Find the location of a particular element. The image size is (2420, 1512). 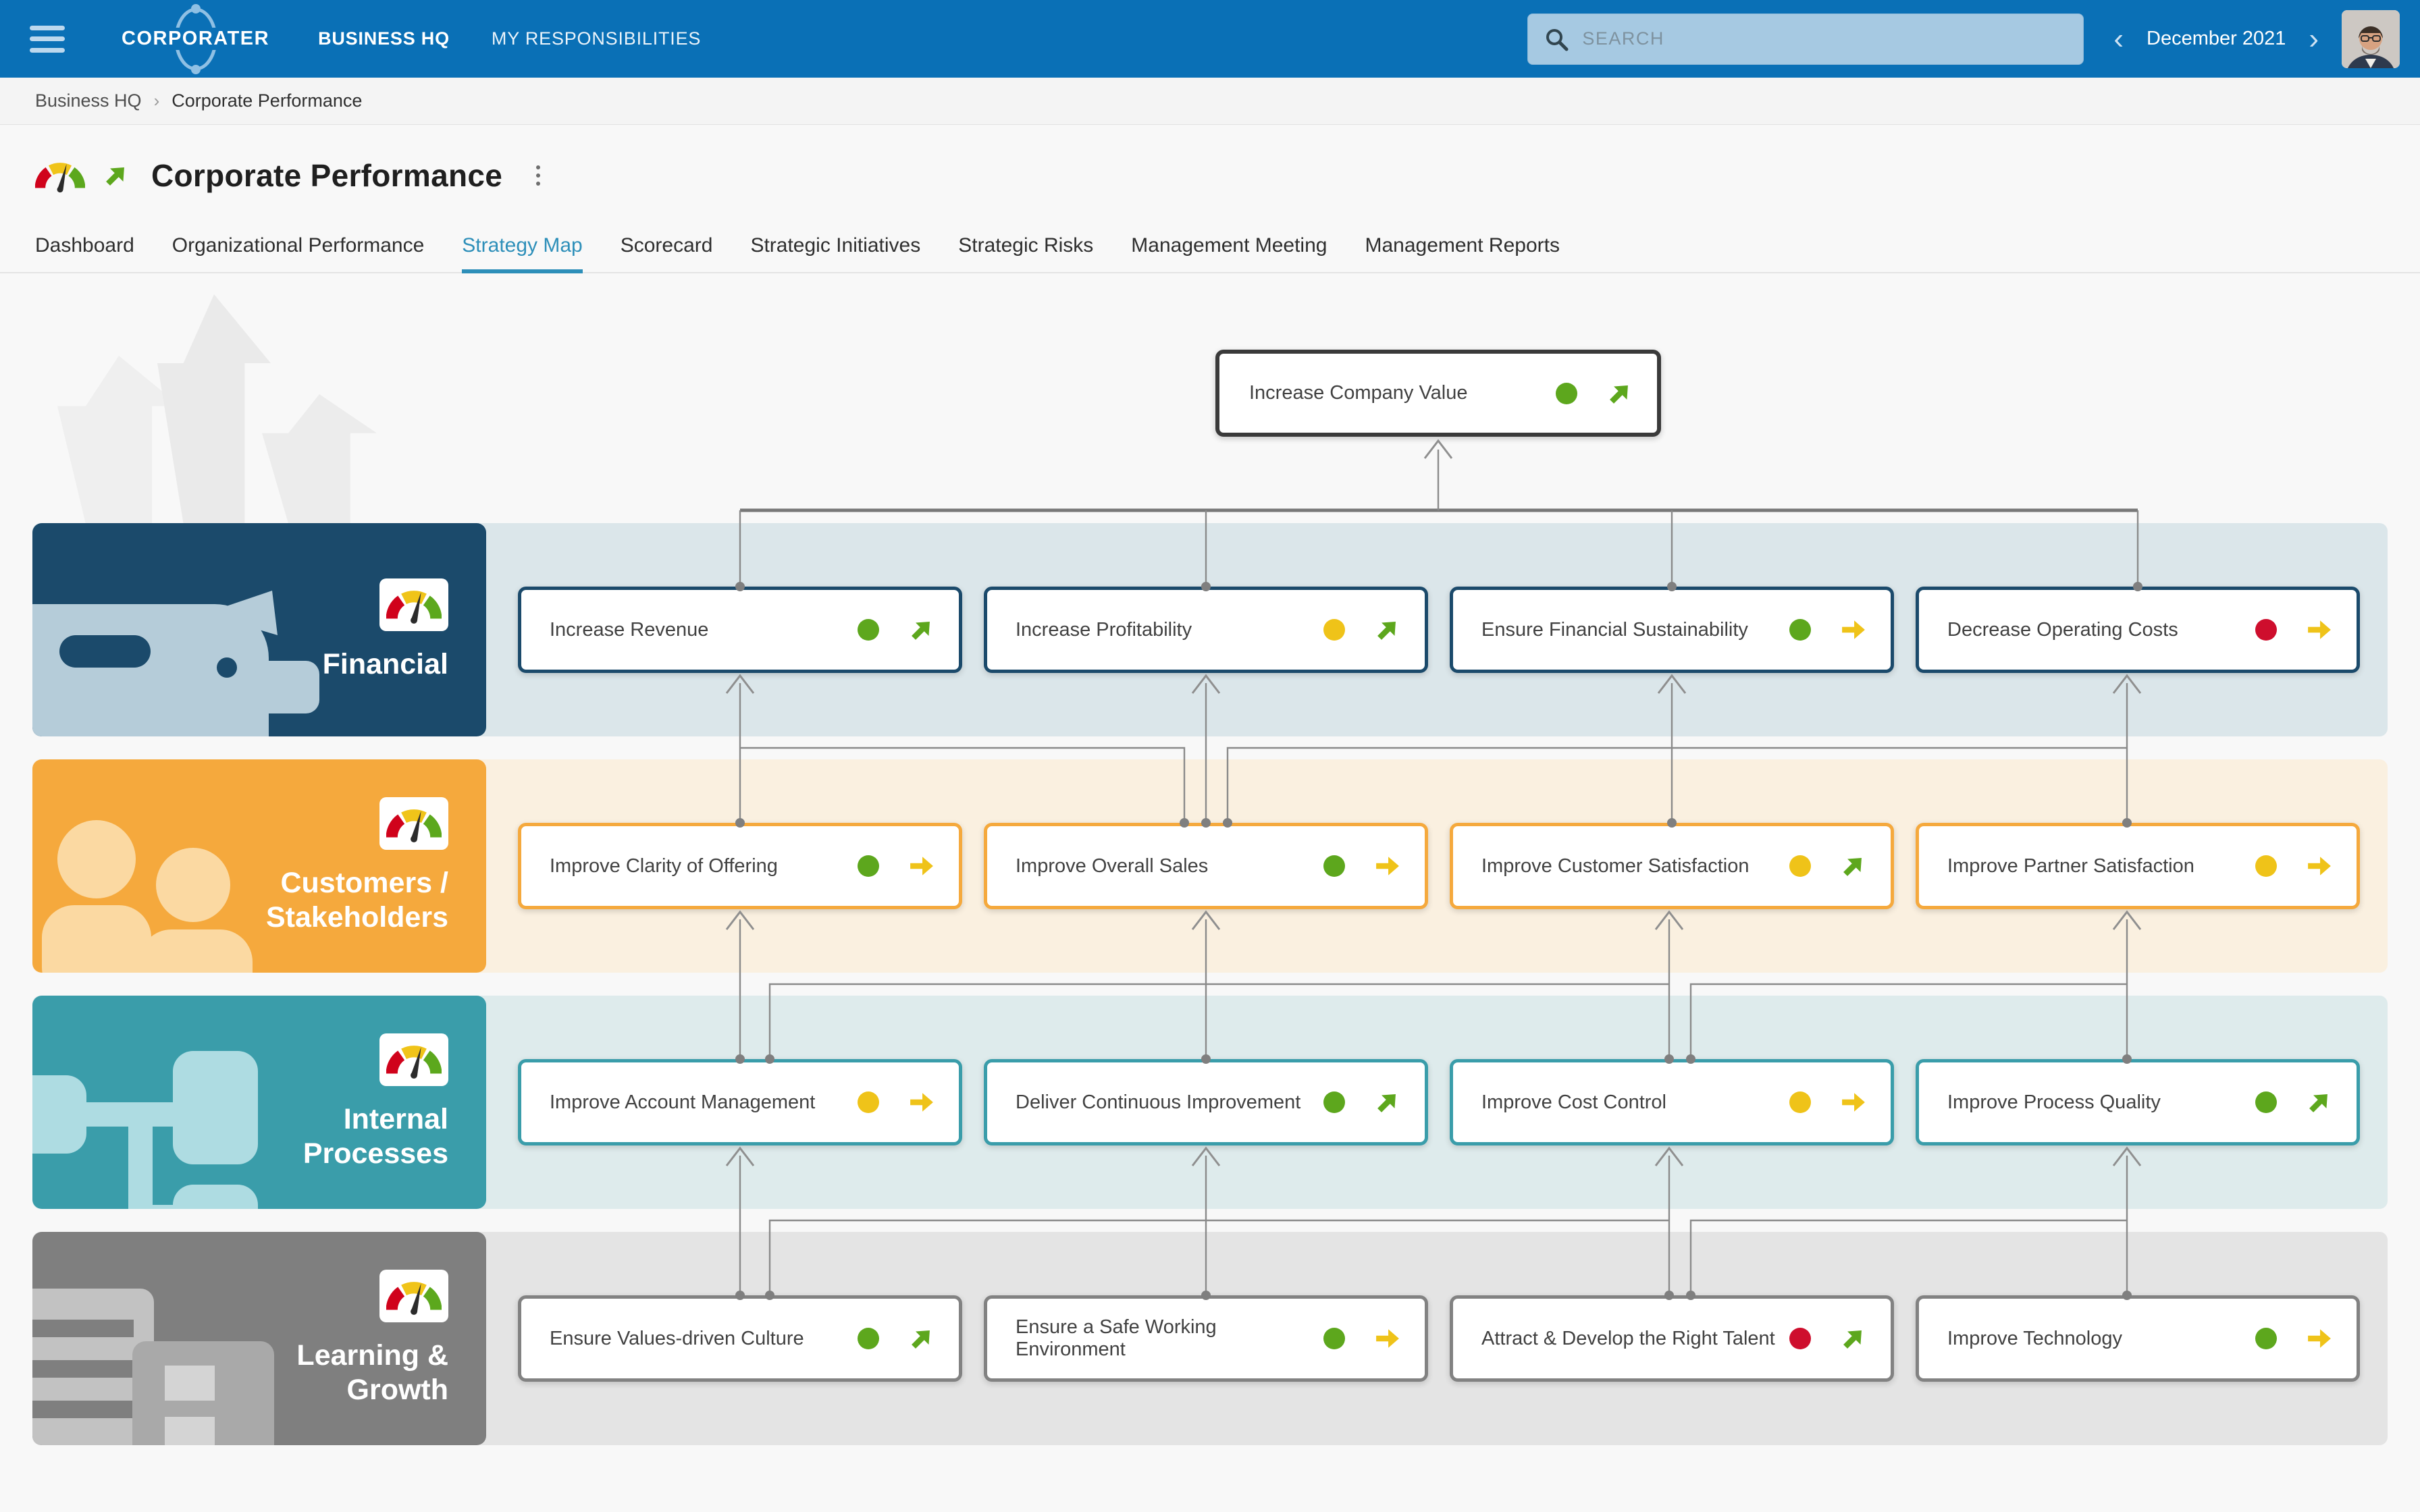

breadcrumb: Business HQ › Corporate Performance is located at coordinates (1210, 101).